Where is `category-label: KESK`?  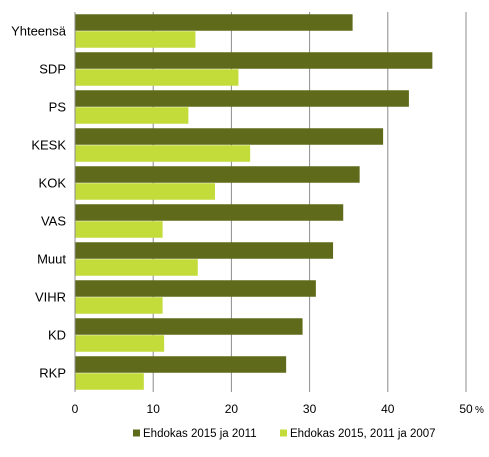
category-label: KESK is located at coordinates (48, 145).